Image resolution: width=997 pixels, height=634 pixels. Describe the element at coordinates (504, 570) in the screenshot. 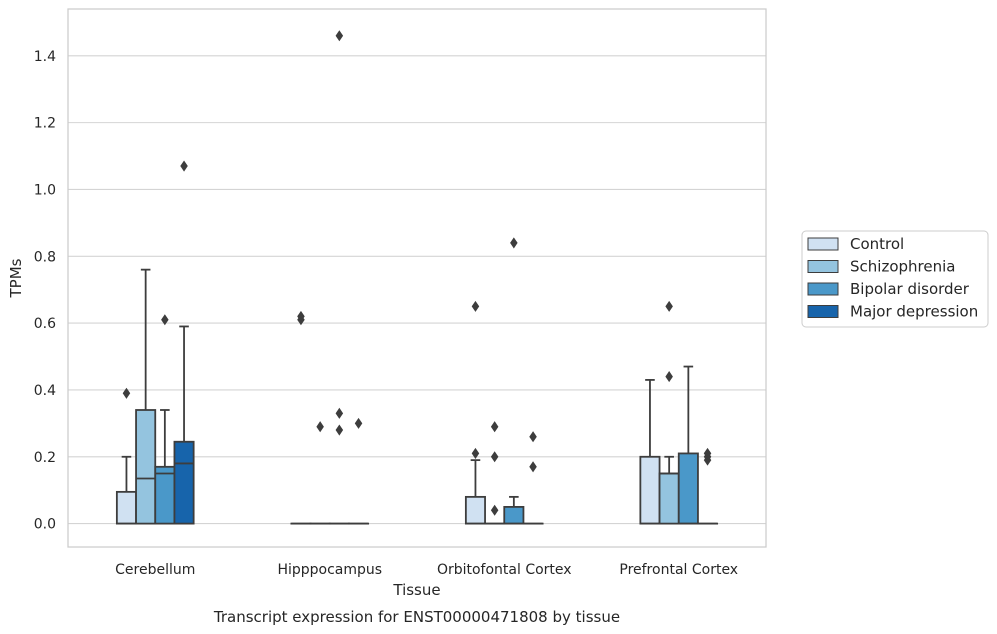

I see `x-tick-label: Orbitofontal Cortex` at that location.